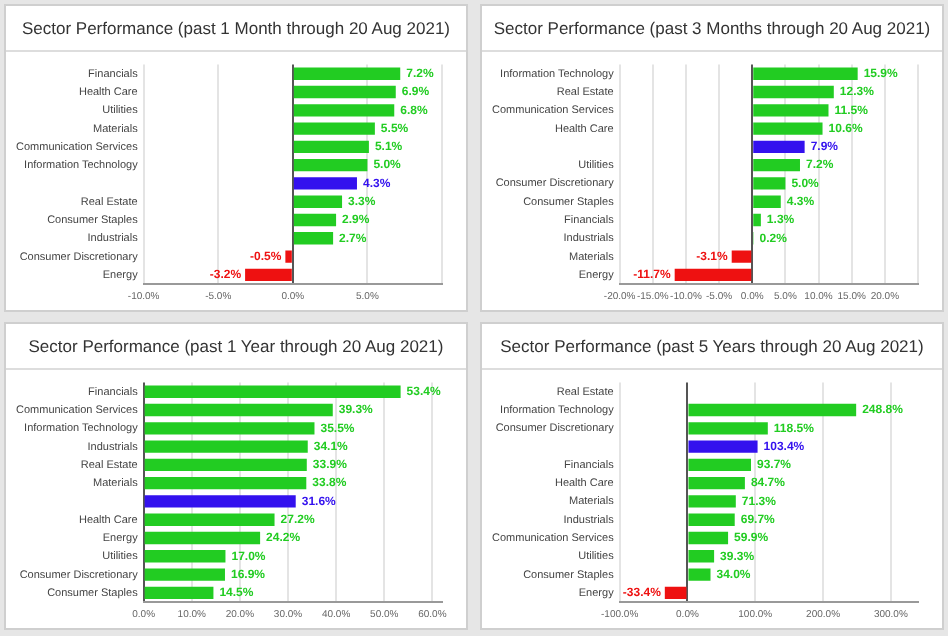 The image size is (948, 636). What do you see at coordinates (236, 29) in the screenshot?
I see `chart-title: Sector Performance (past 1 Month through 20 Aug 2021)` at bounding box center [236, 29].